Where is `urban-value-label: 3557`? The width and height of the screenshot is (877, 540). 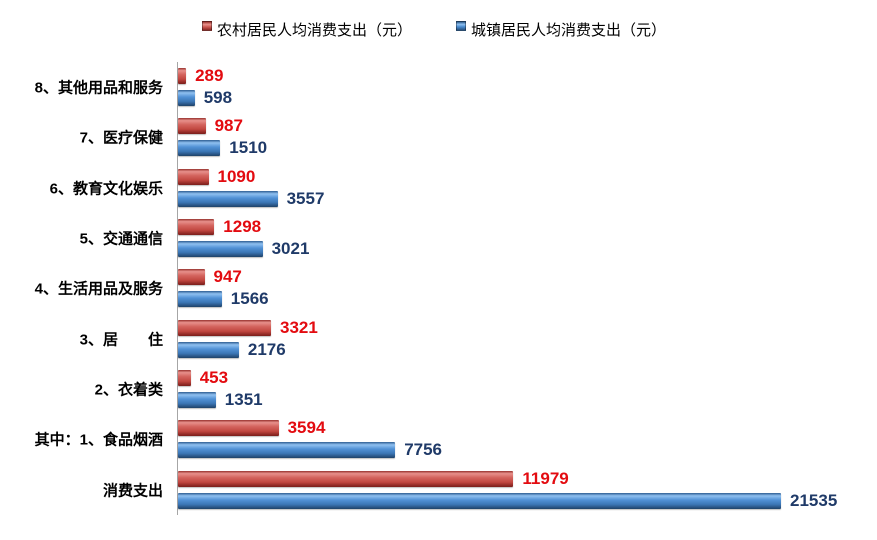 urban-value-label: 3557 is located at coordinates (305, 198).